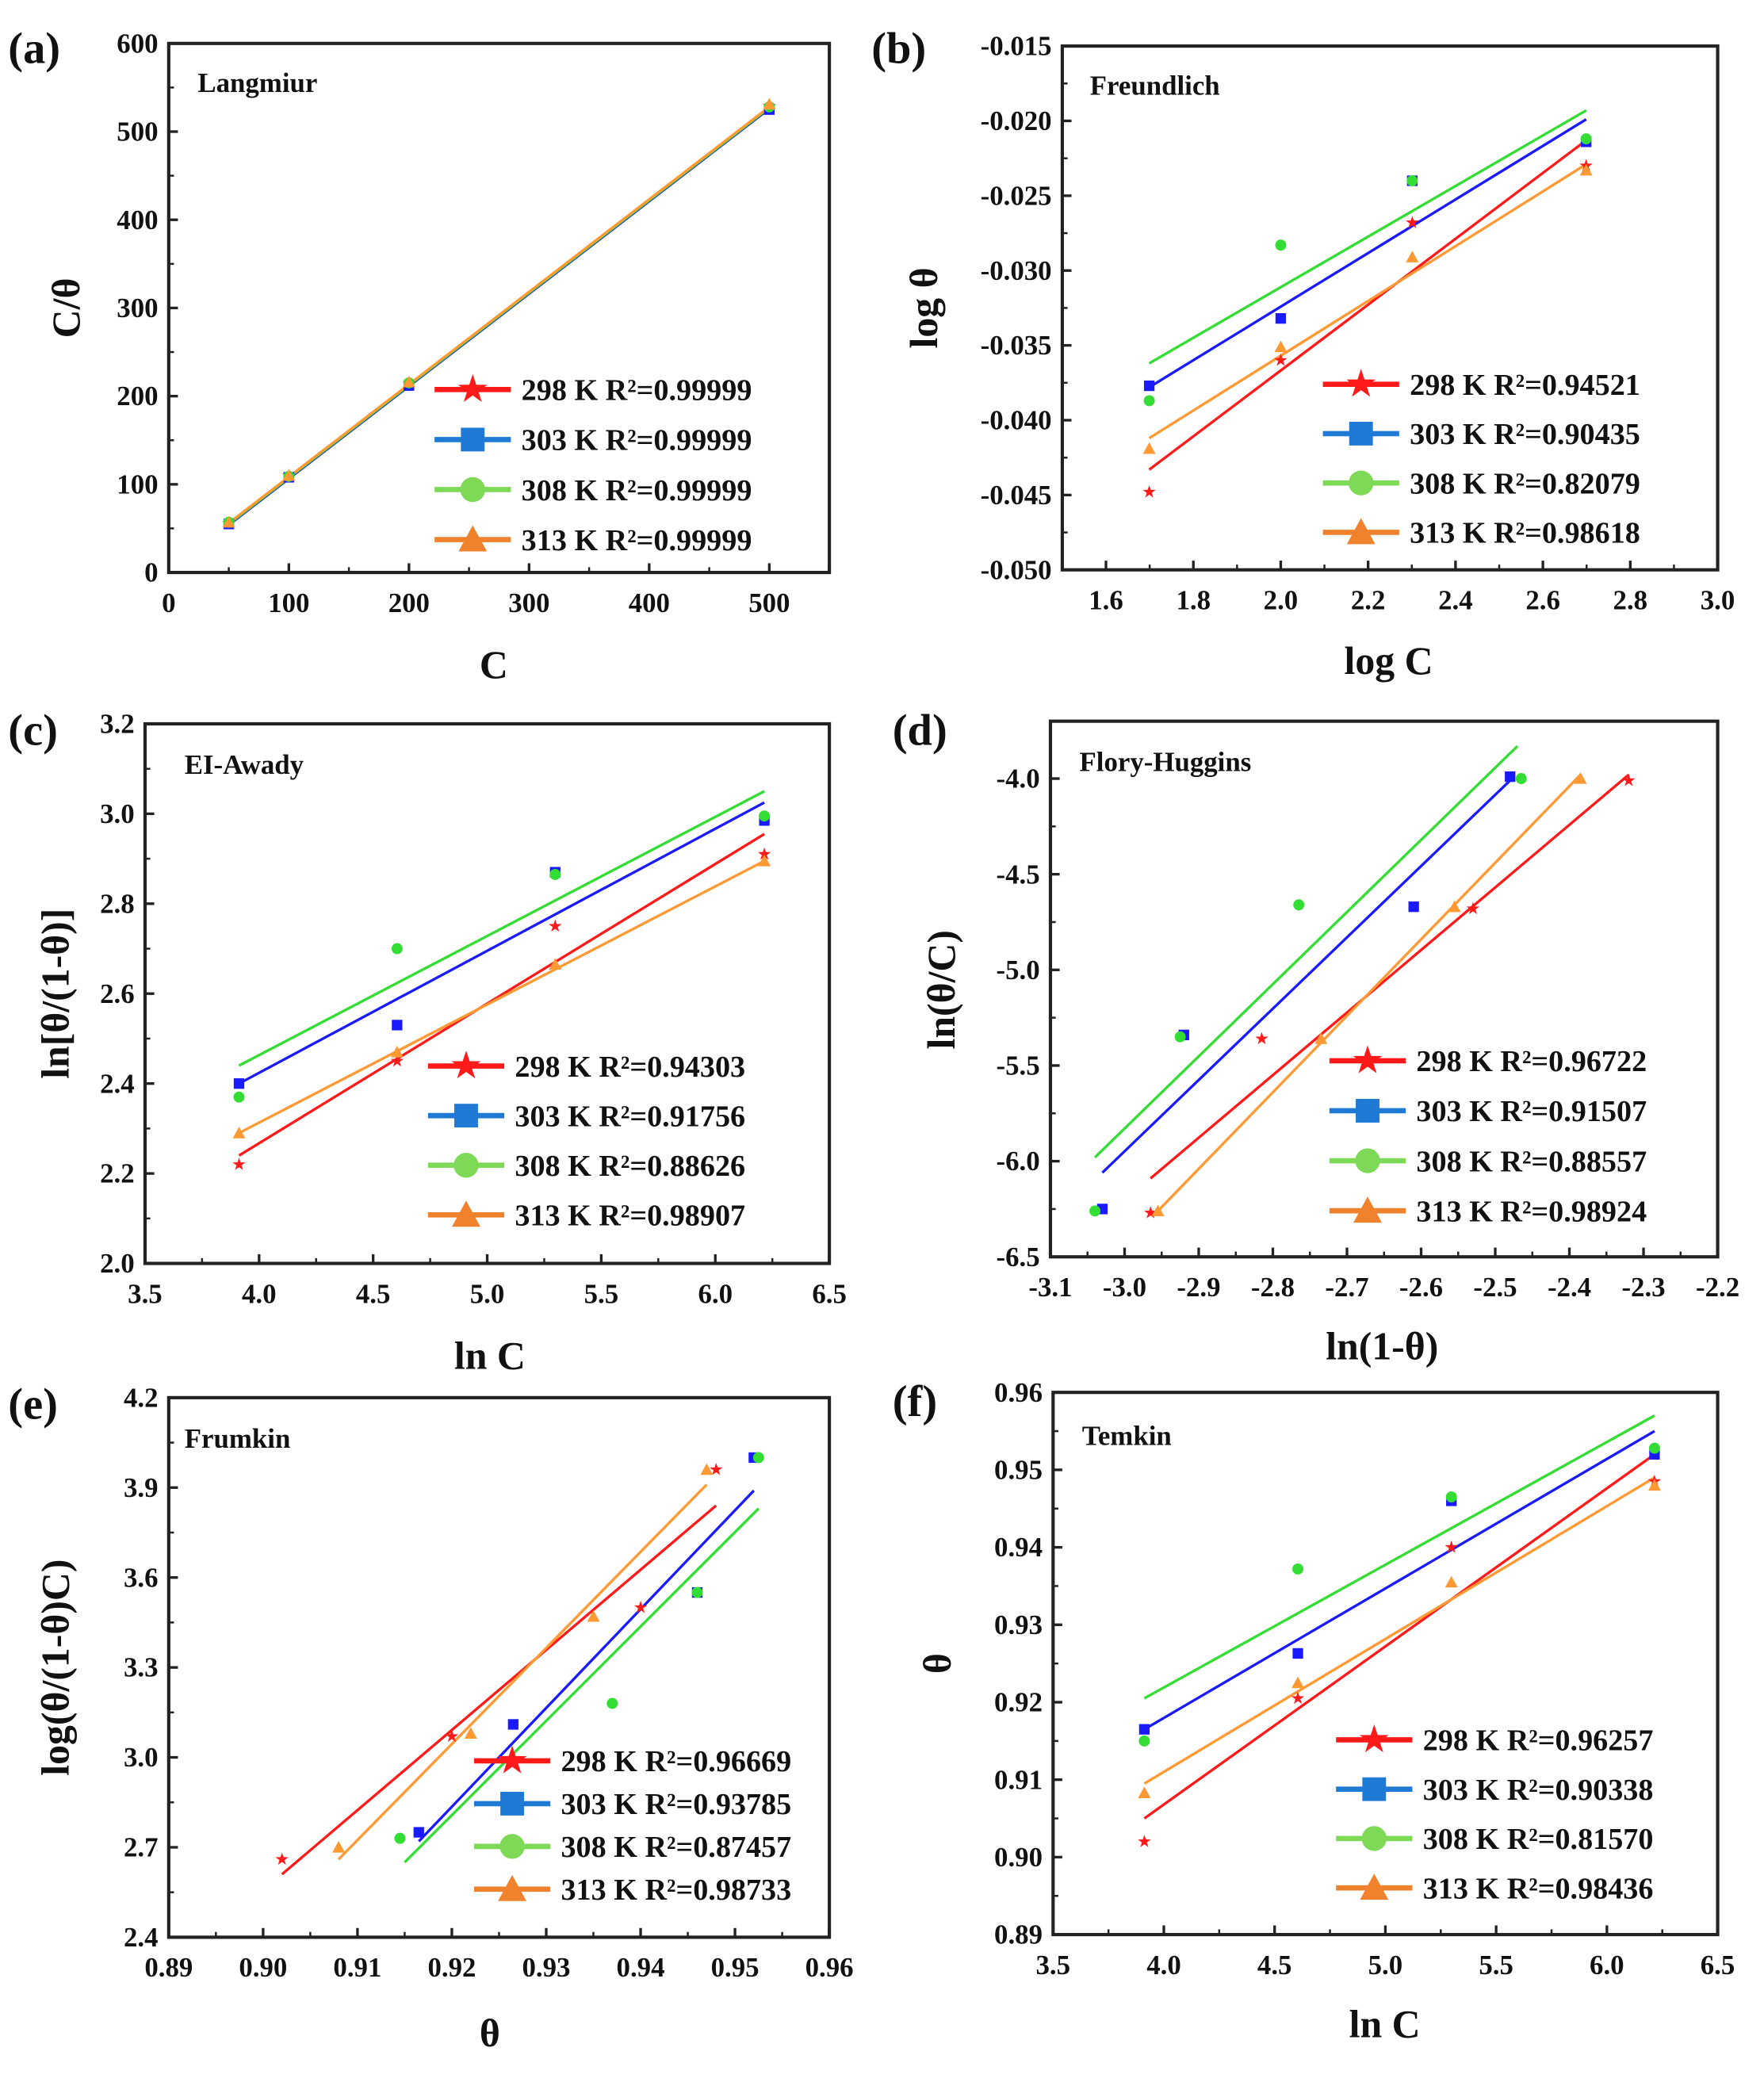  Describe the element at coordinates (1525, 483) in the screenshot. I see `legend-label: 308 K R²=0.82079` at that location.